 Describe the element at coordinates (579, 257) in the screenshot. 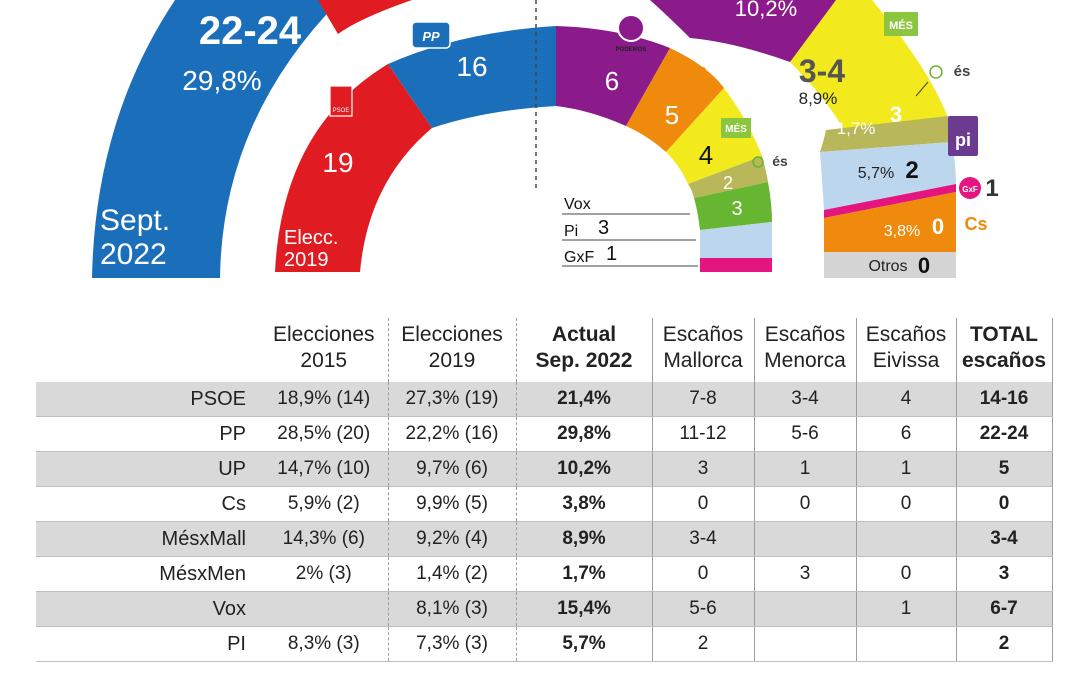

I see `legend-gxf-label: GxF` at that location.